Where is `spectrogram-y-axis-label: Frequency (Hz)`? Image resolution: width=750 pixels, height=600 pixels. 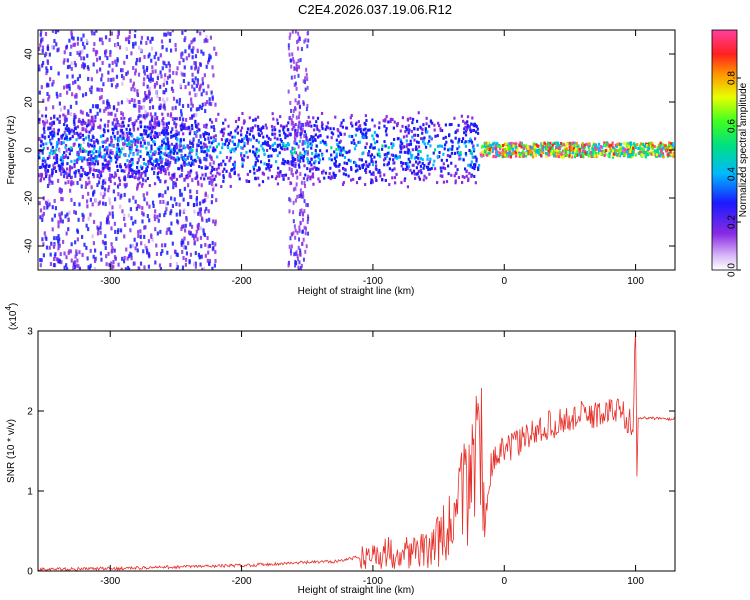
spectrogram-y-axis-label: Frequency (Hz) is located at coordinates (11, 150).